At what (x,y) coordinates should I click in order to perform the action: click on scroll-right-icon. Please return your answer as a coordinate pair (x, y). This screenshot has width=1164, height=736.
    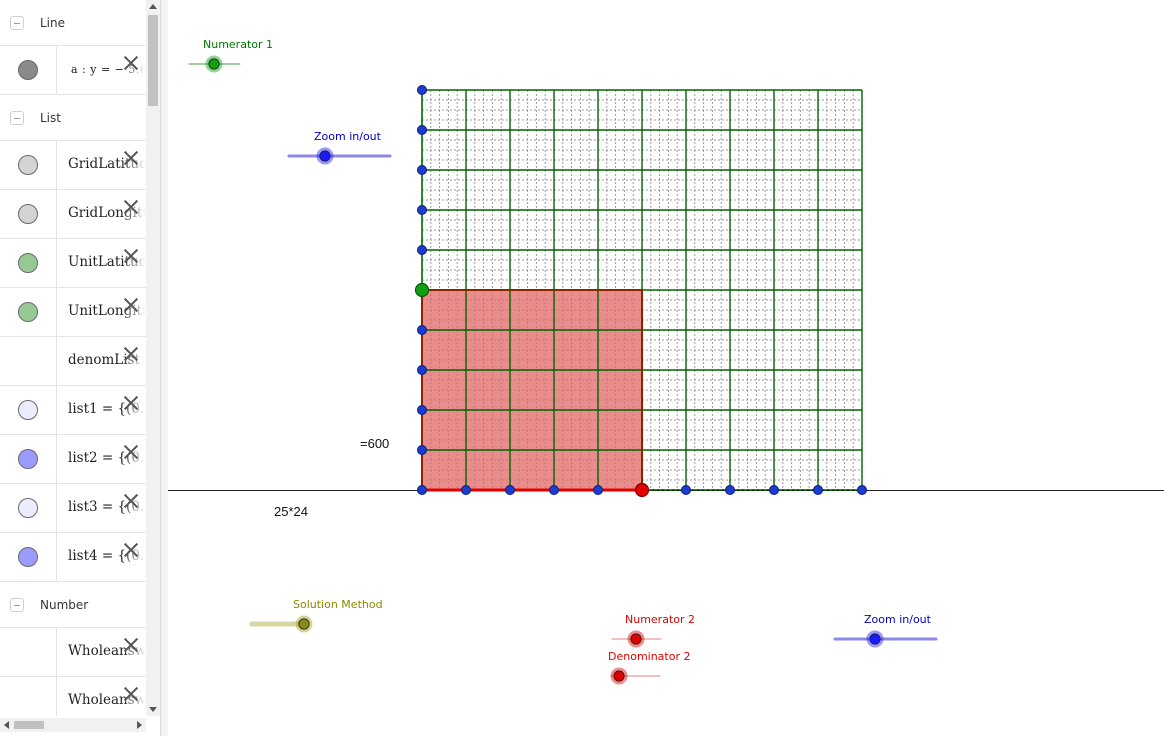
    Looking at the image, I should click on (139, 725).